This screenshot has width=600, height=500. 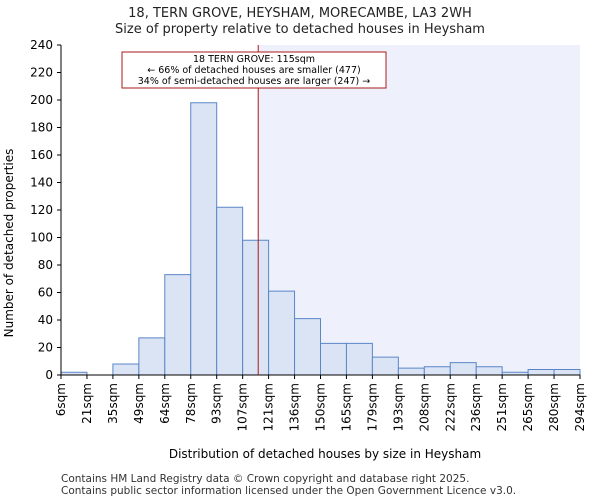 What do you see at coordinates (139, 403) in the screenshot?
I see `x-tick-label: 49sqm` at bounding box center [139, 403].